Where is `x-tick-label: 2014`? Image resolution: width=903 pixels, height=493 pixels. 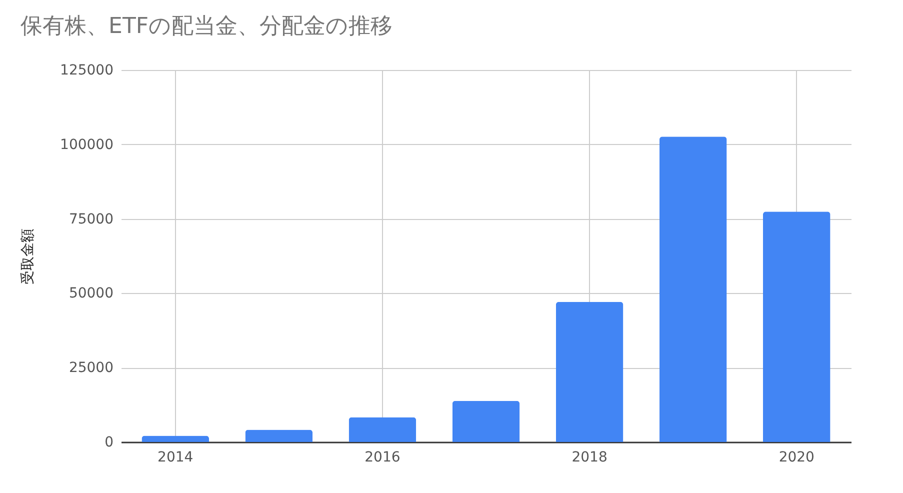
x-tick-label: 2014 is located at coordinates (176, 458).